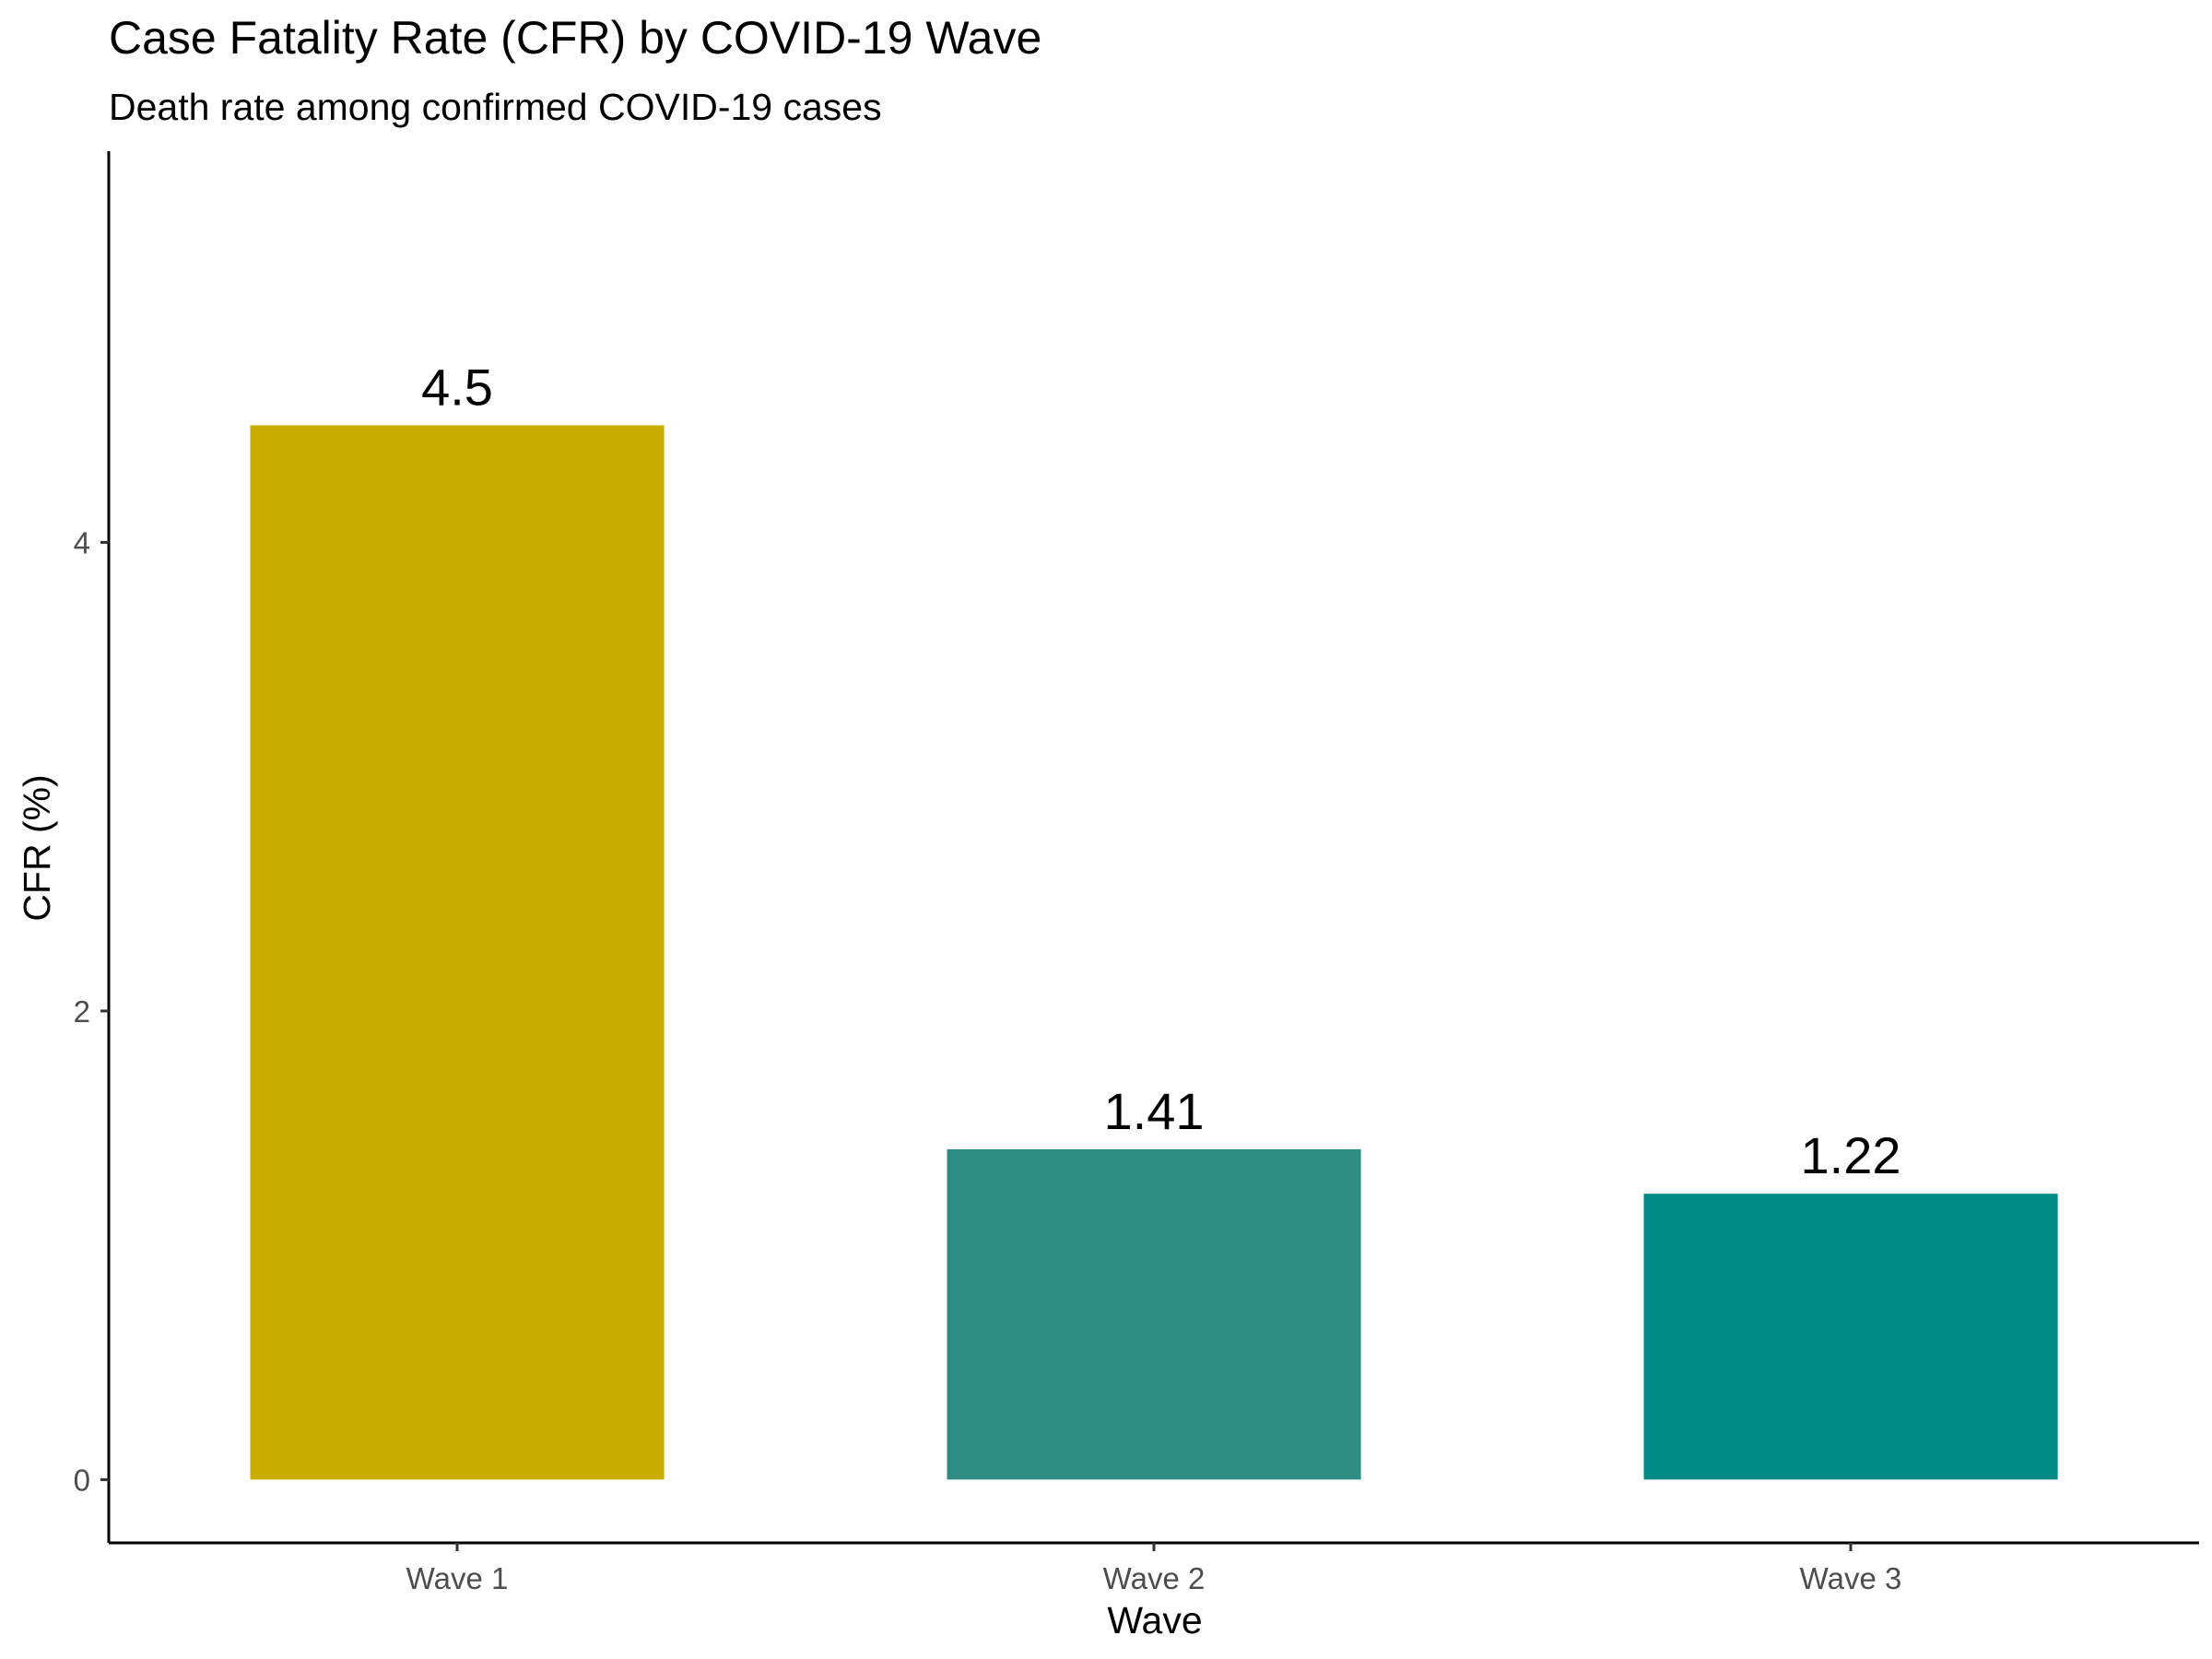 This screenshot has height=1659, width=2212. Describe the element at coordinates (82, 543) in the screenshot. I see `y-tick-label: 4` at that location.